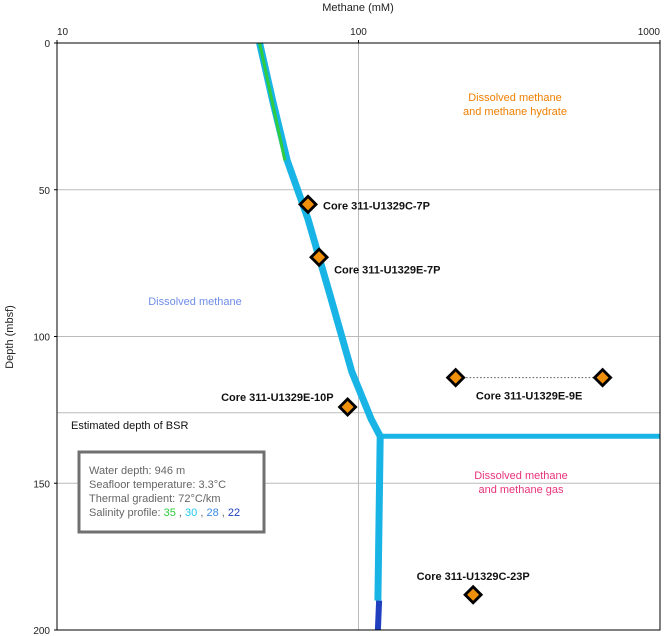 Image resolution: width=672 pixels, height=636 pixels. Describe the element at coordinates (277, 398) in the screenshot. I see `core-label: Core 311-U1329E-10P` at that location.